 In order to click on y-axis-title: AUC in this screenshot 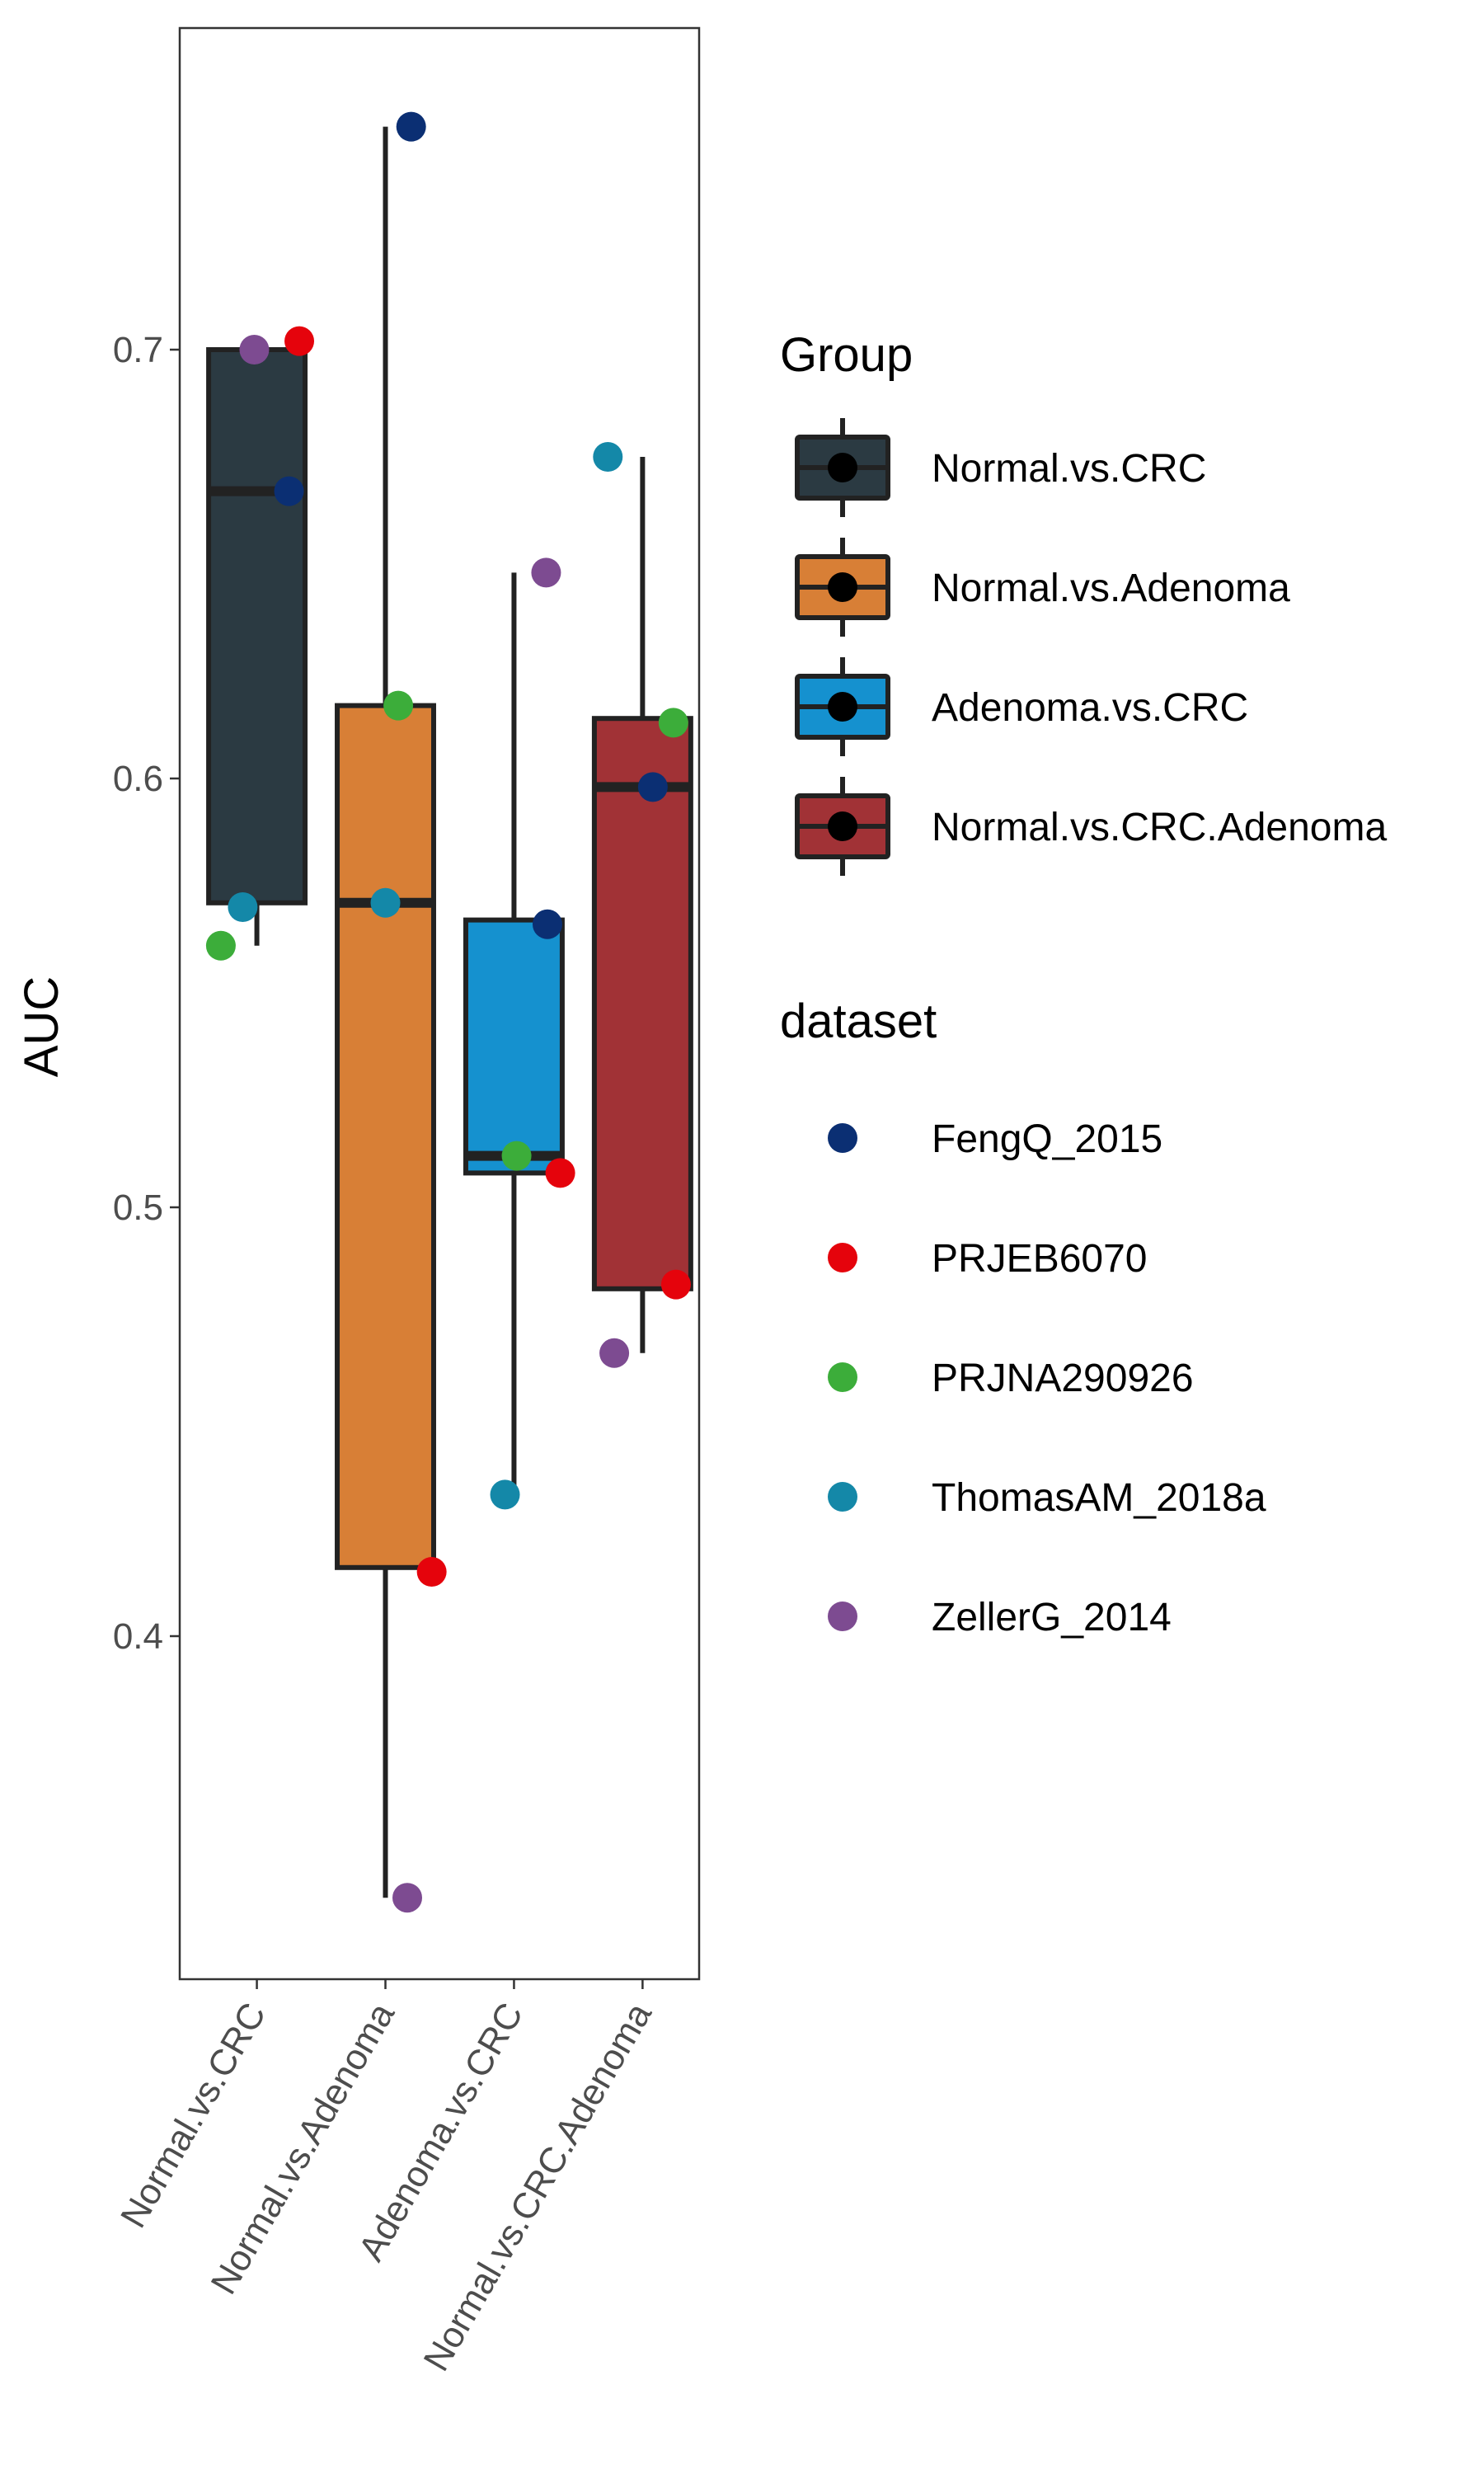, I will do `click(41, 1026)`.